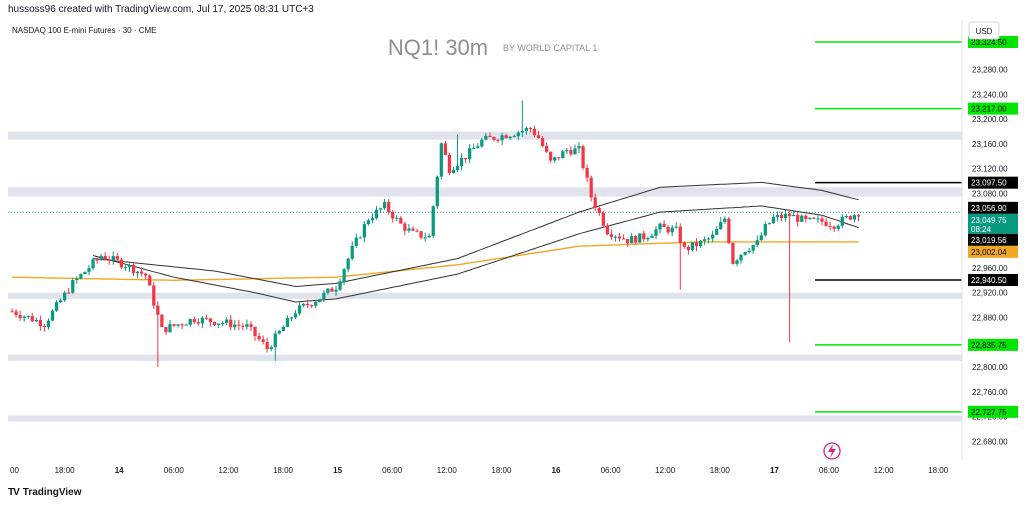 The width and height of the screenshot is (1024, 505). What do you see at coordinates (990, 392) in the screenshot?
I see `y-tick-label: 22,760.00` at bounding box center [990, 392].